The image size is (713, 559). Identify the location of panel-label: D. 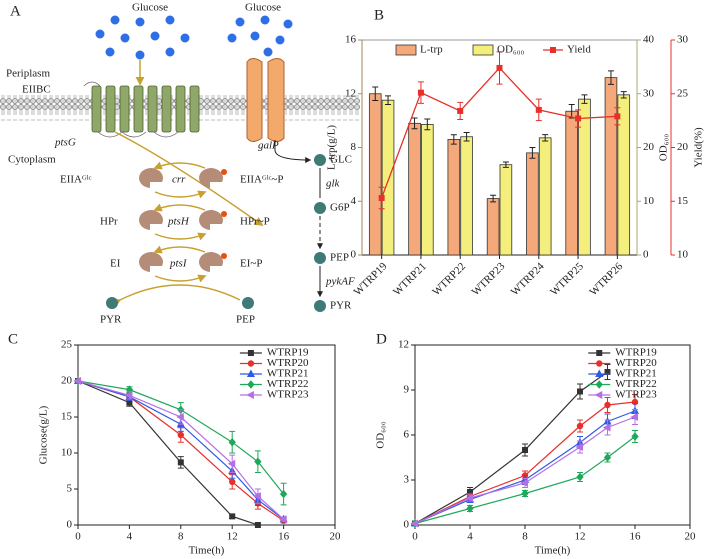
(381, 339).